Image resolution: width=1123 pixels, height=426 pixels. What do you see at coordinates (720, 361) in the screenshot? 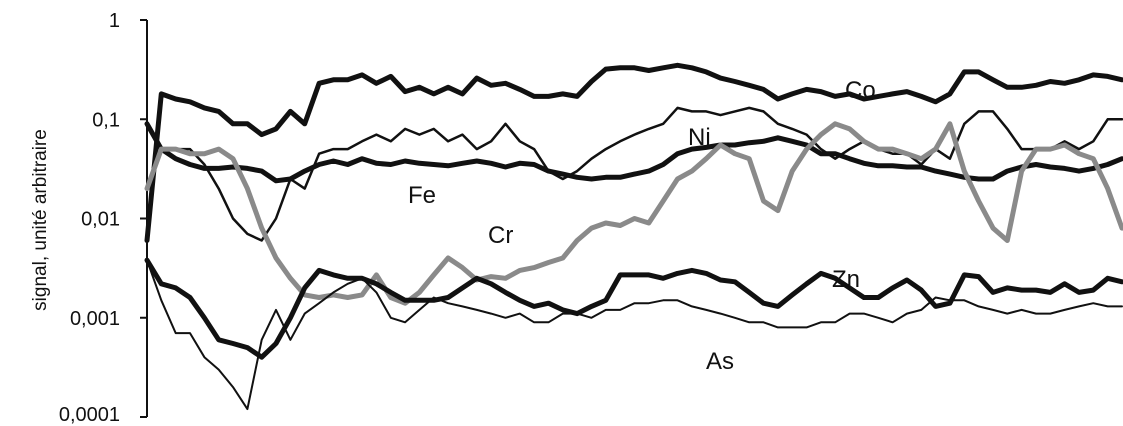
I see `series-label-as: As` at bounding box center [720, 361].